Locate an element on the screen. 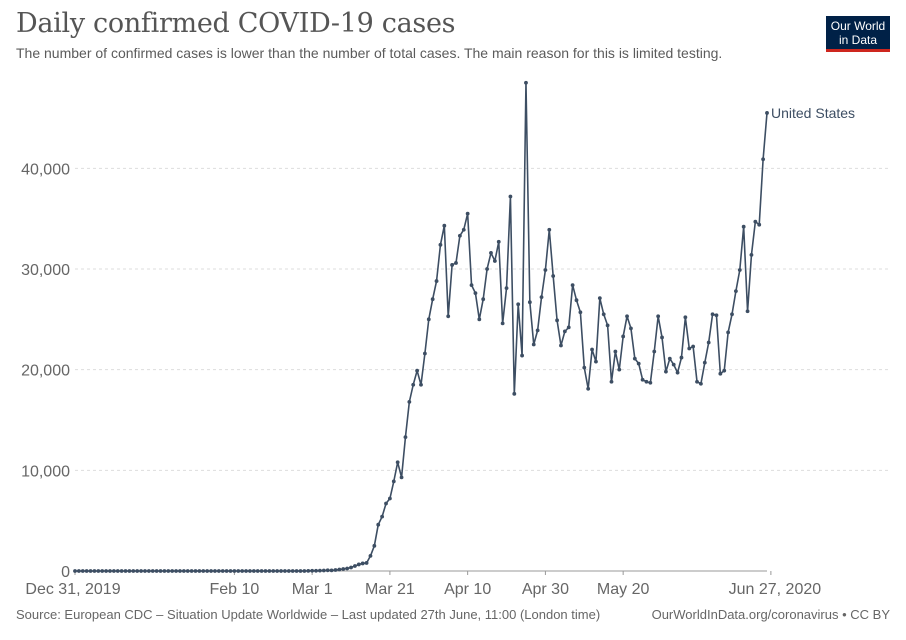  y-tick-label: 30,000 is located at coordinates (45, 270).